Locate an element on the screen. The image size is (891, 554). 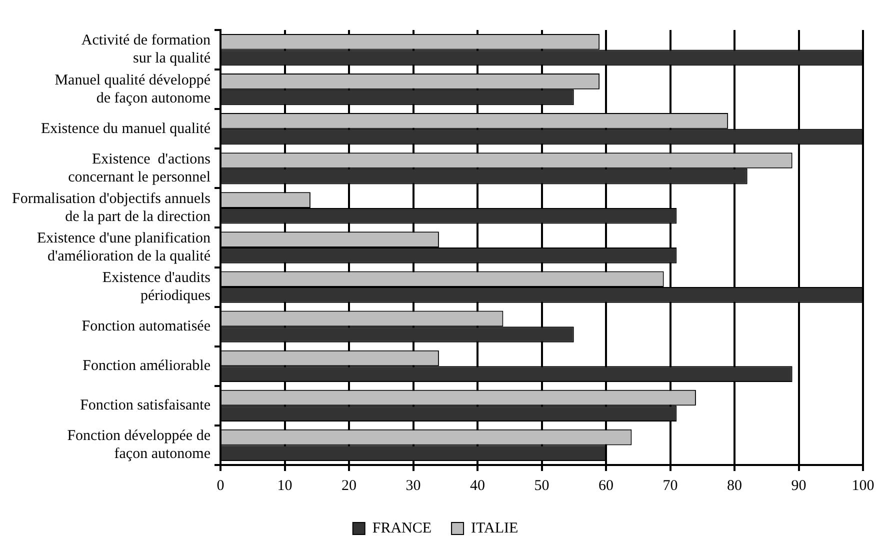
y-tick-label: Fonction améliorable is located at coordinates (146, 366).